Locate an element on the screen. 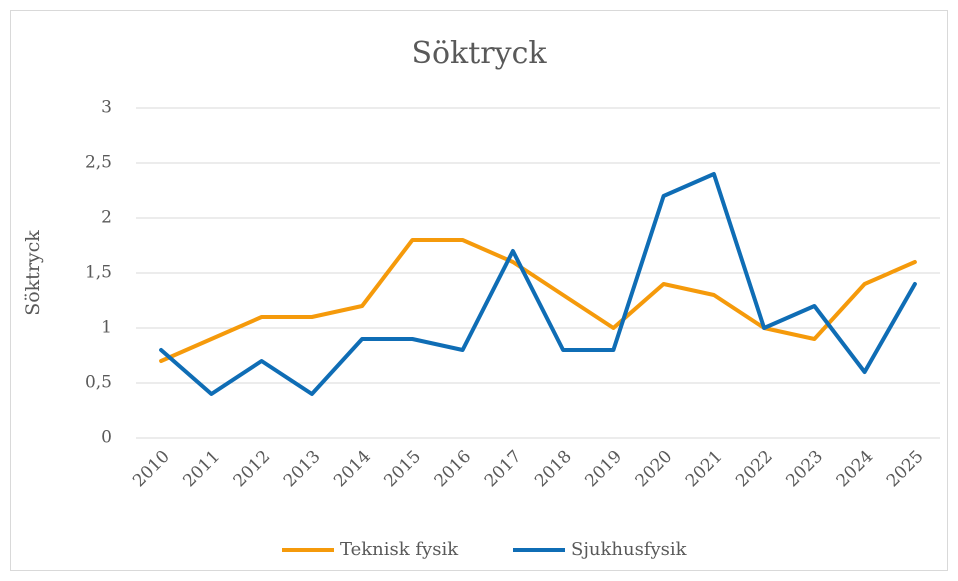 The height and width of the screenshot is (581, 958). legend-label: Sjukhusfysik is located at coordinates (629, 549).